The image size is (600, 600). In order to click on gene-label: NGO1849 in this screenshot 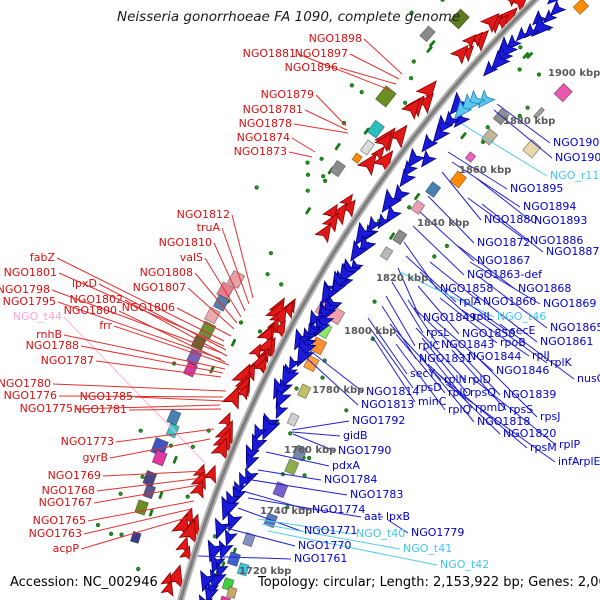, I will do `click(449, 317)`.